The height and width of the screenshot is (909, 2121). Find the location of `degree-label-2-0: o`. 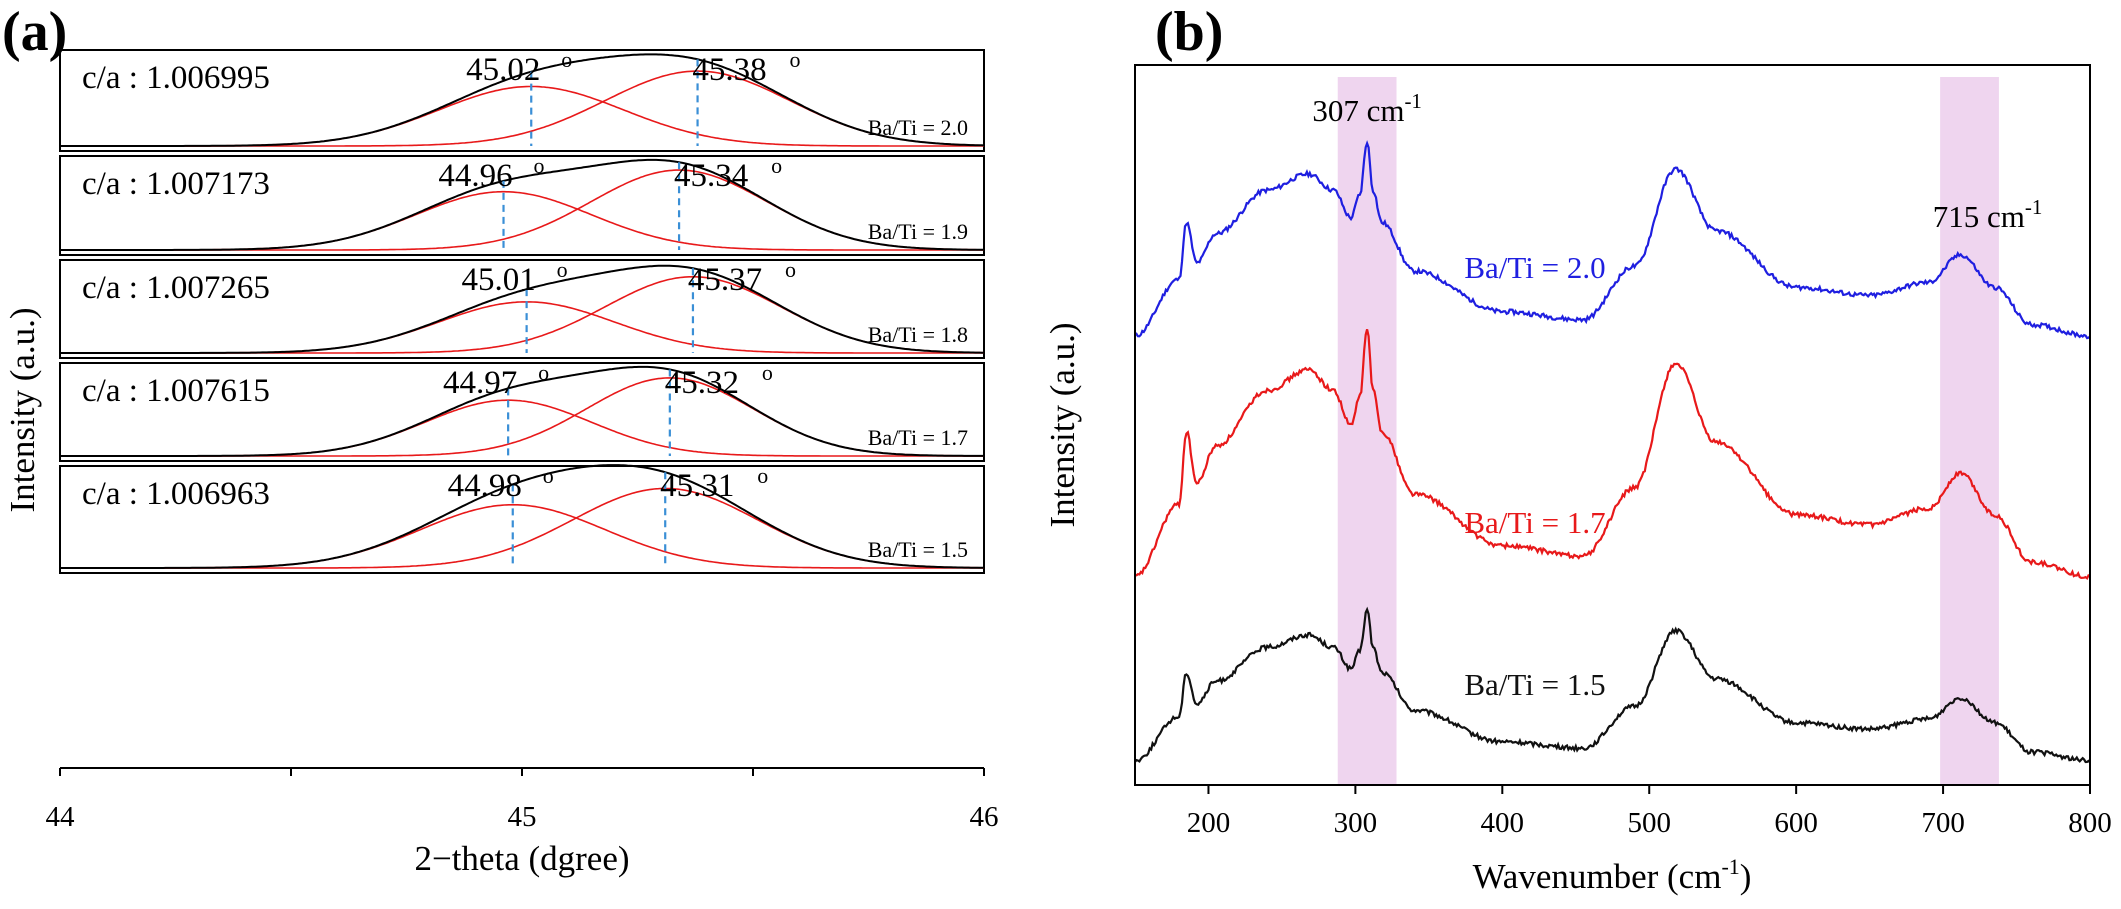

degree-label-2-0: o is located at coordinates (795, 59).